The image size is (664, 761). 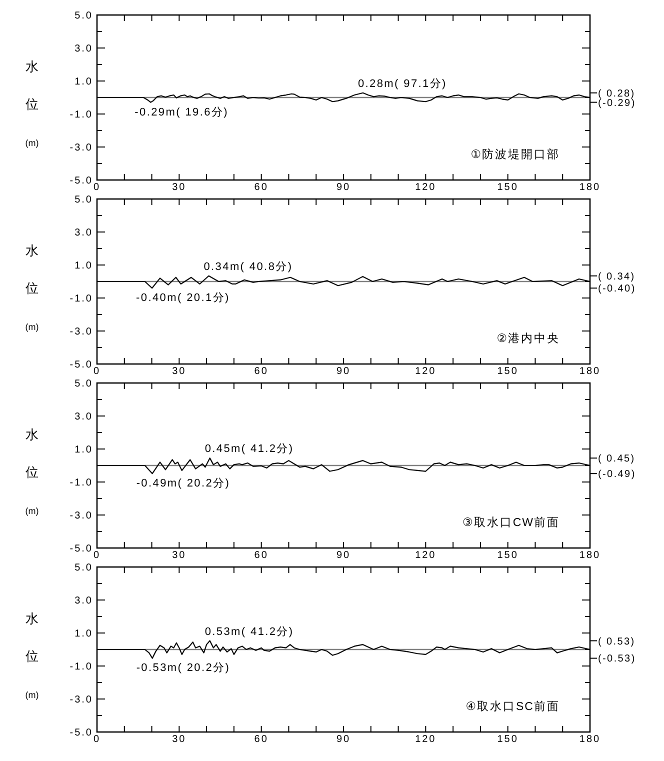 What do you see at coordinates (528, 338) in the screenshot?
I see `text: ②港内中央` at bounding box center [528, 338].